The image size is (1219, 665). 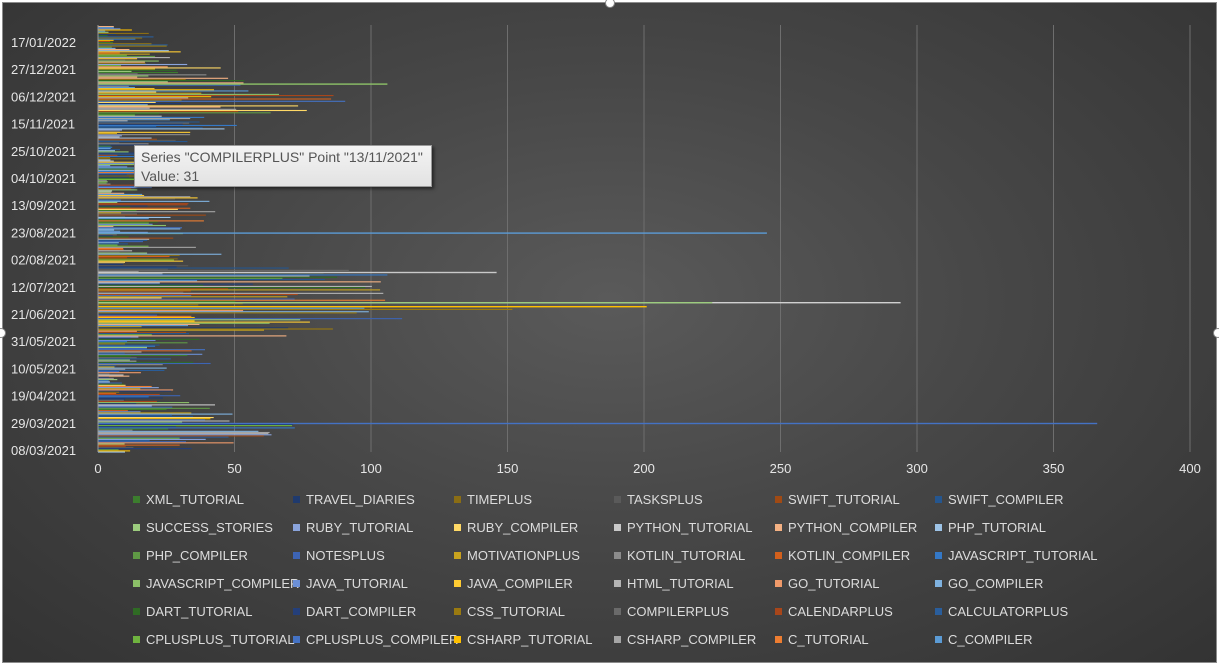 What do you see at coordinates (3, 333) in the screenshot?
I see `resize-handle-left` at bounding box center [3, 333].